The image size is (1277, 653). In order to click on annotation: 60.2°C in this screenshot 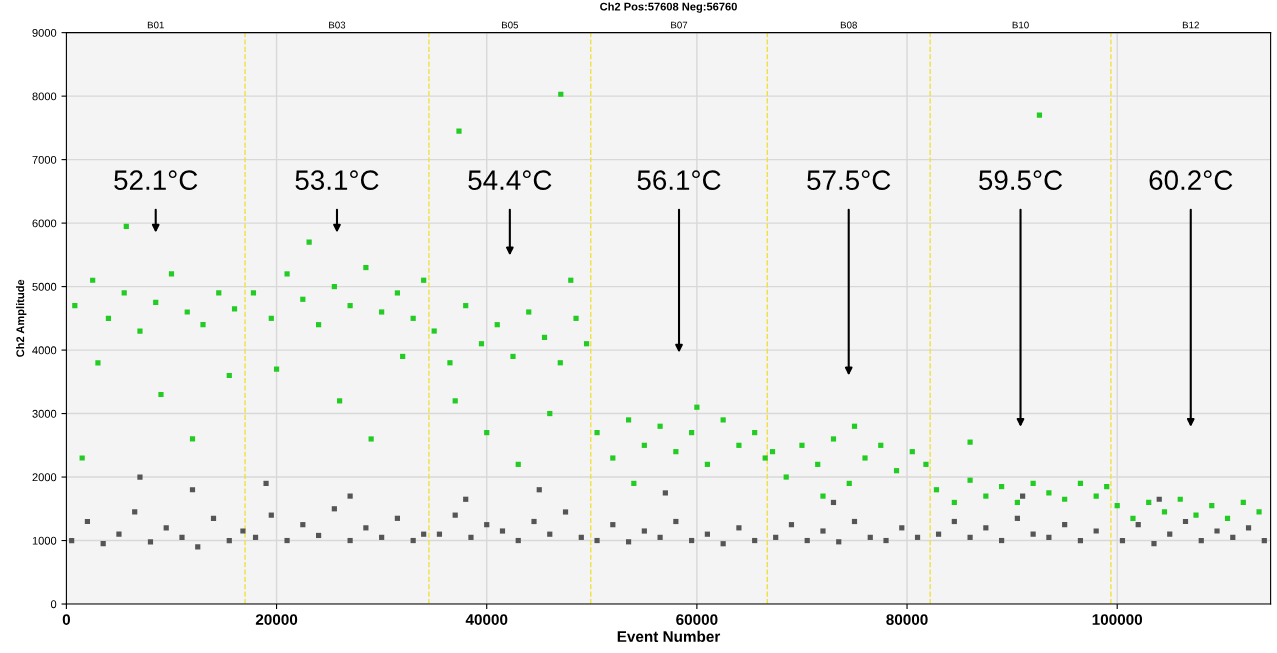, I will do `click(1191, 180)`.